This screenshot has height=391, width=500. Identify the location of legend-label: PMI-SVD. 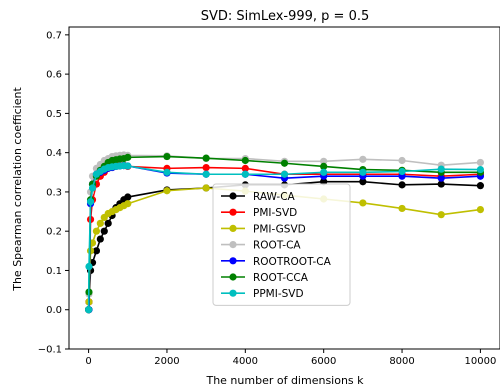
(275, 213).